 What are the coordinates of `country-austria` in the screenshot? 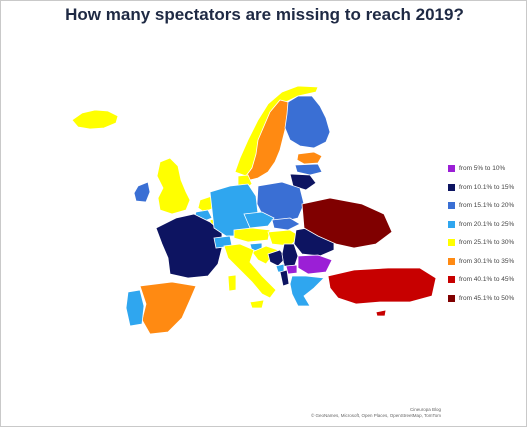 It's located at (252, 235).